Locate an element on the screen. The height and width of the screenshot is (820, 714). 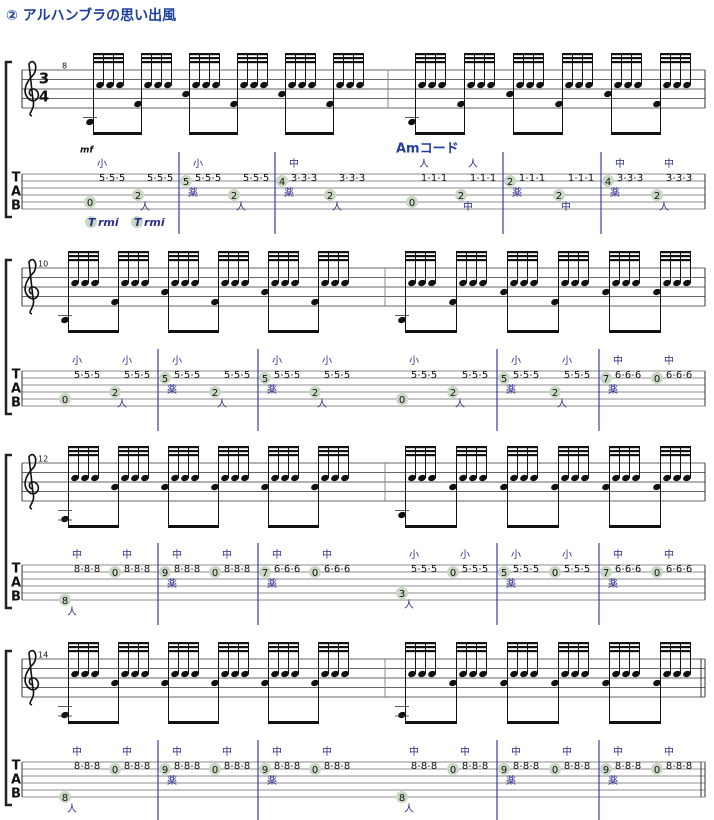
bass-fret: 2 is located at coordinates (510, 182).